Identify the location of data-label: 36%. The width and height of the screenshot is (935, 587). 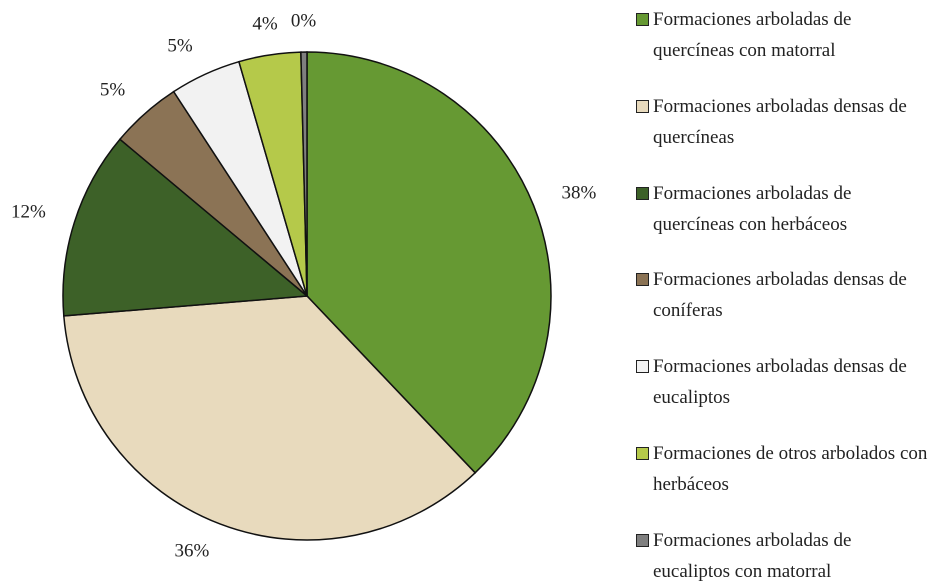
(192, 550).